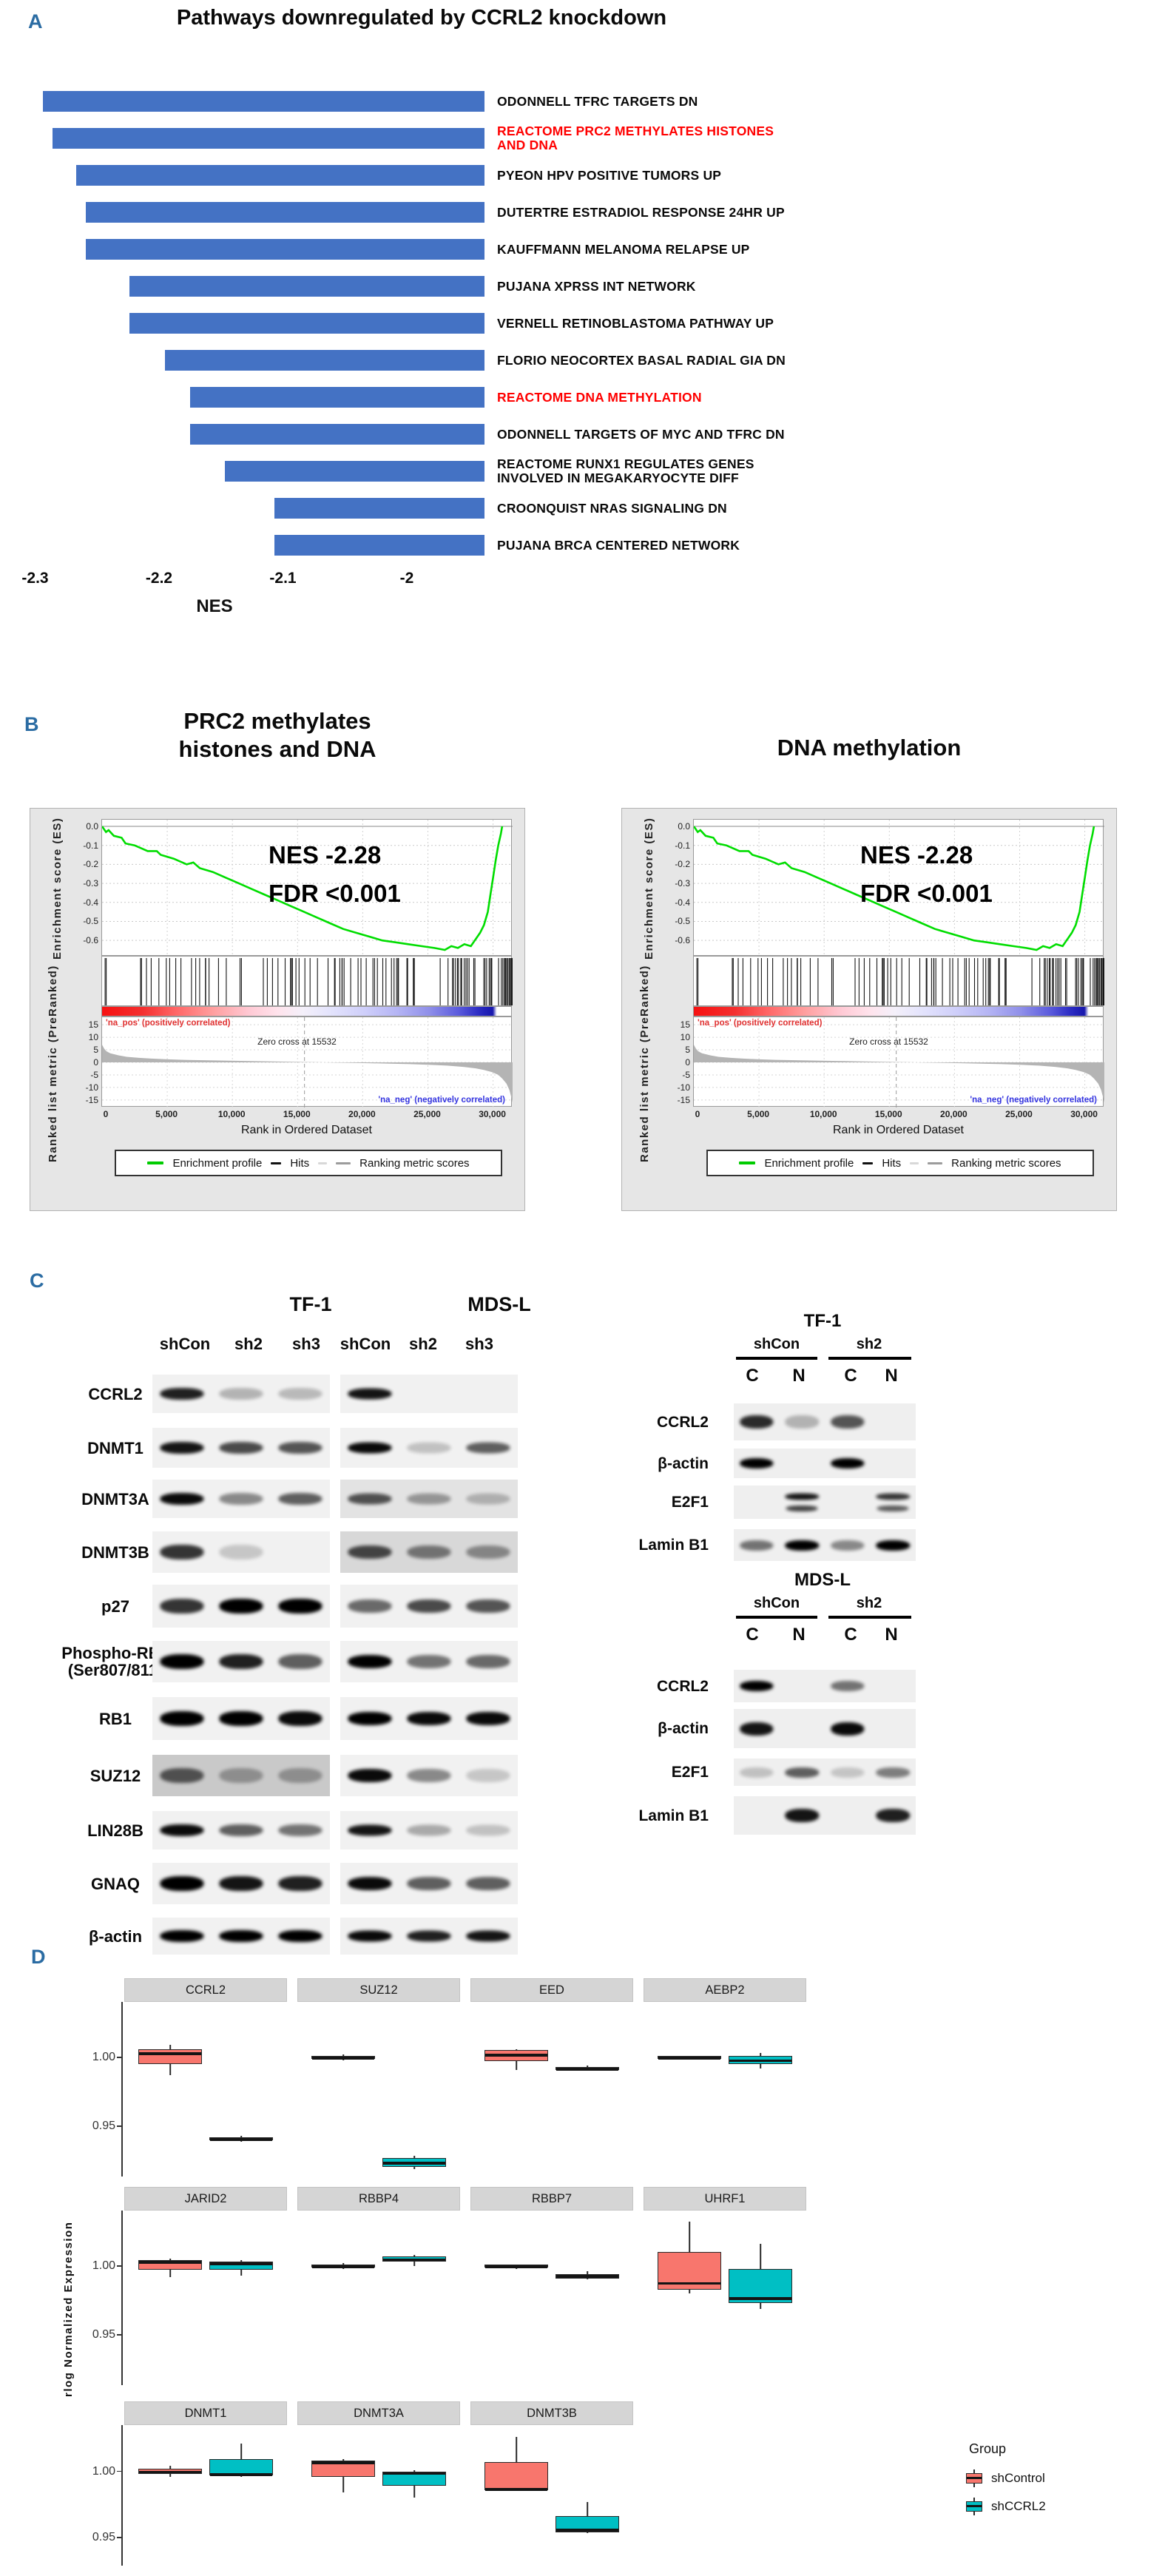 The width and height of the screenshot is (1165, 2576). Describe the element at coordinates (479, 1344) in the screenshot. I see `lane-label: sh3` at that location.